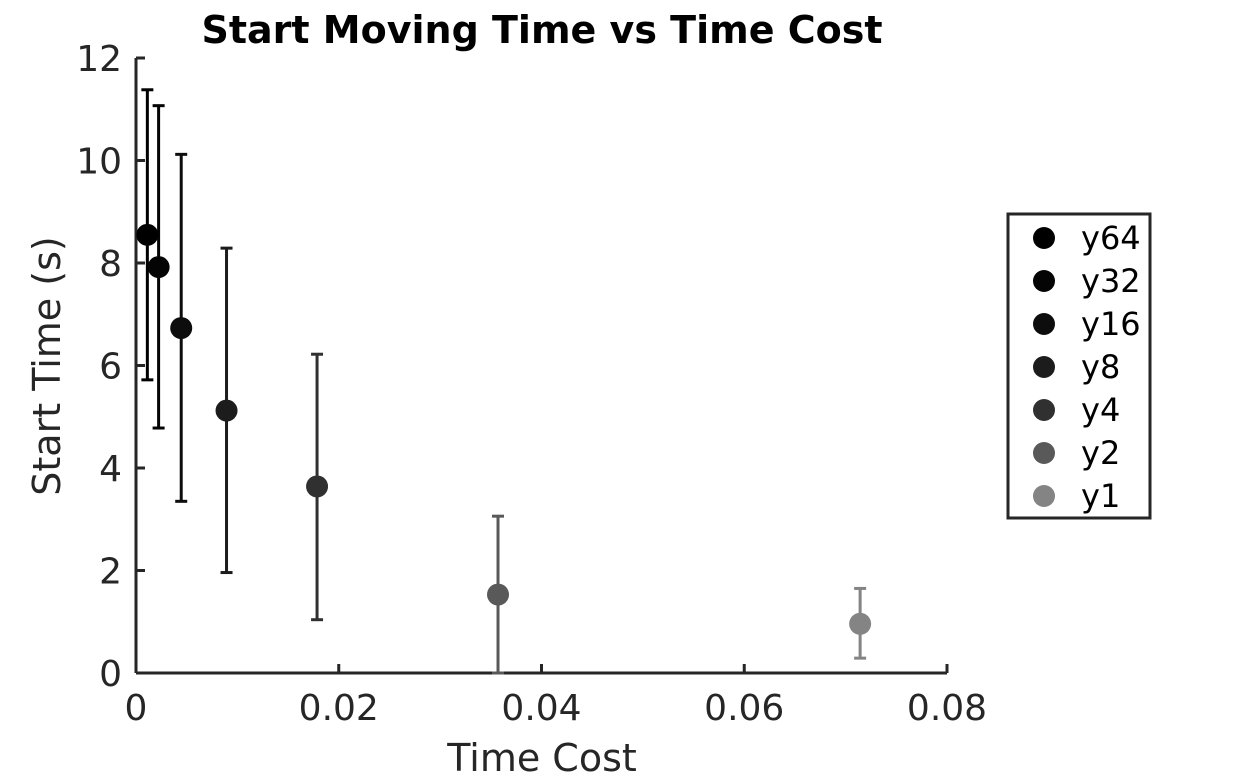  Describe the element at coordinates (1076, 453) in the screenshot. I see `legend-item-y2: y2` at that location.